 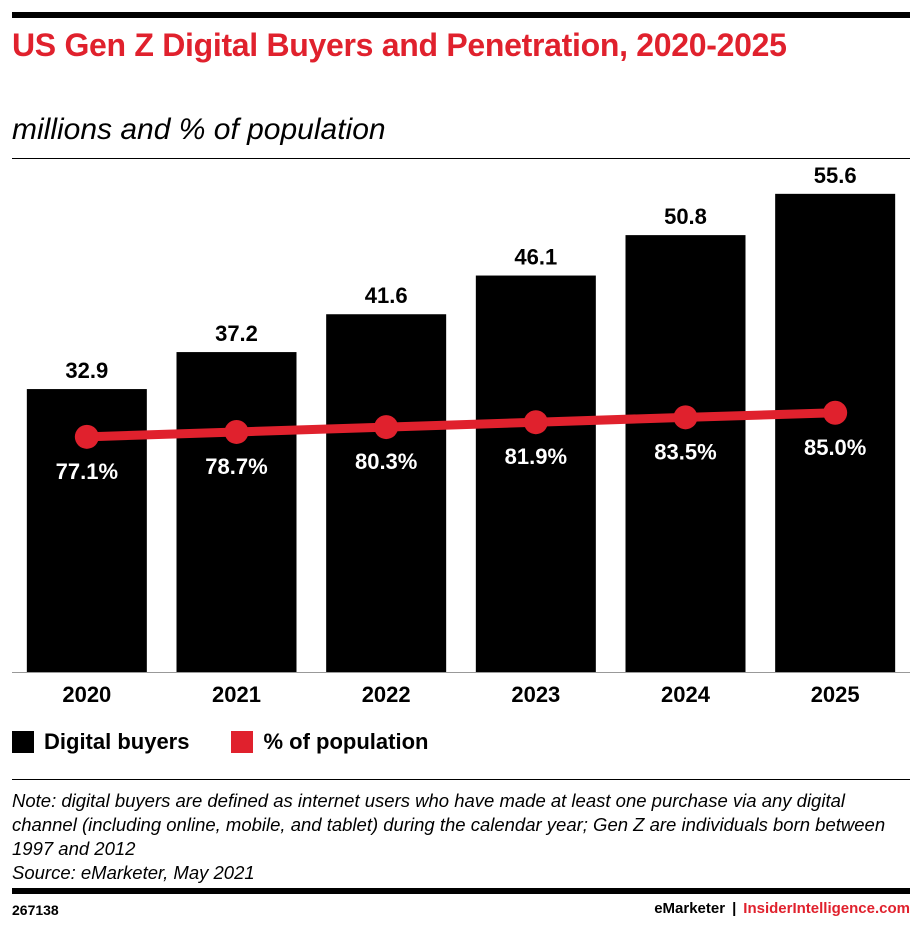 What do you see at coordinates (461, 15) in the screenshot?
I see `top-rule` at bounding box center [461, 15].